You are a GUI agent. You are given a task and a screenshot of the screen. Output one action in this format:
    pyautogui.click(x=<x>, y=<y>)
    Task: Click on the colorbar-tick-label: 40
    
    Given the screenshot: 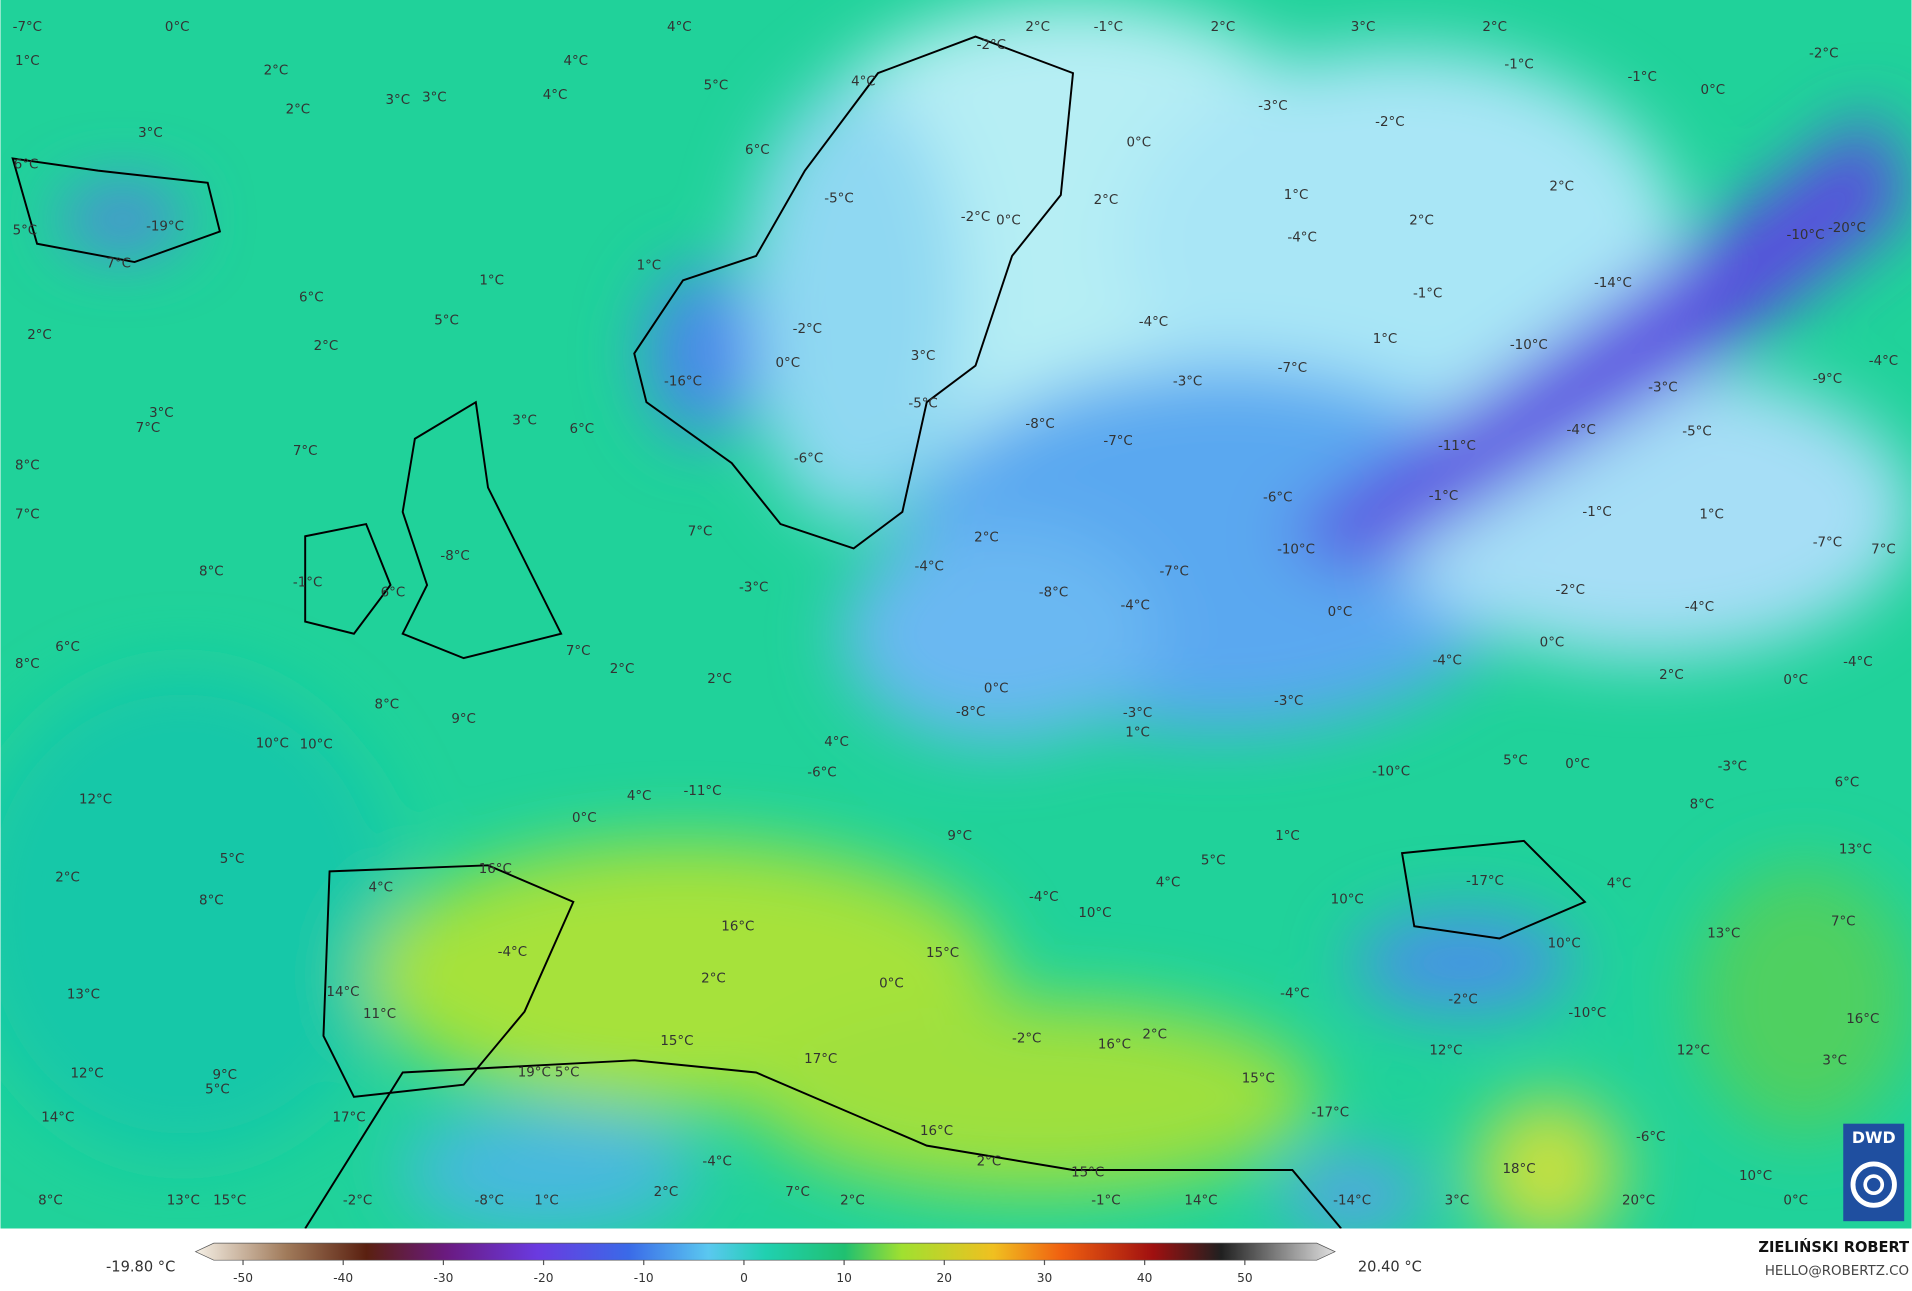 What is the action you would take?
    pyautogui.click(x=1145, y=1278)
    